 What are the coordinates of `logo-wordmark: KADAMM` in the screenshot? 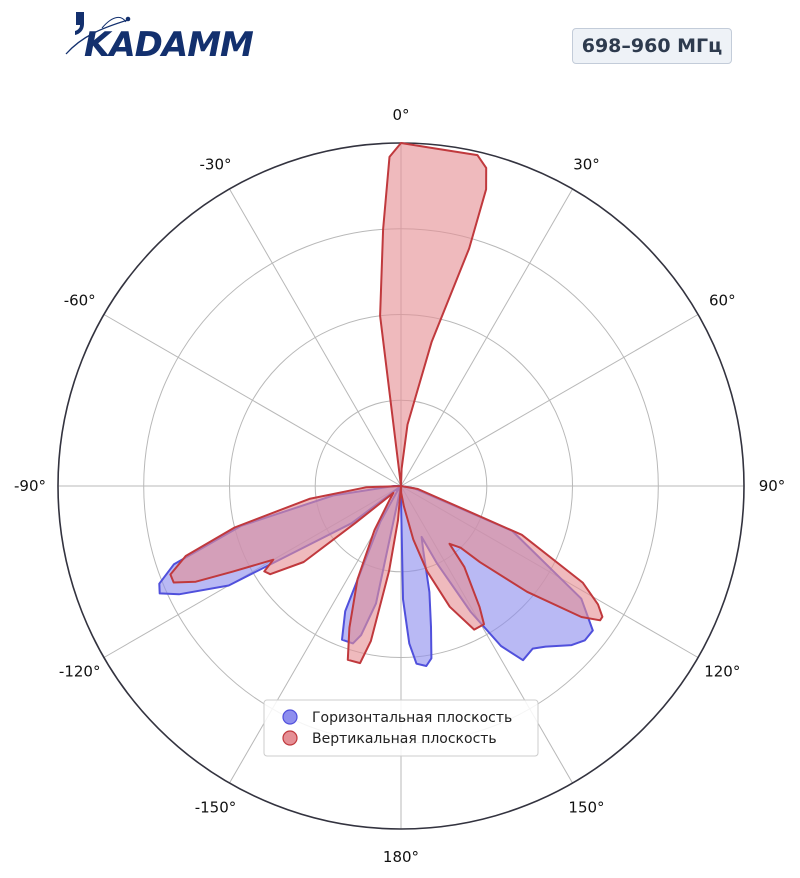 It's located at (169, 43).